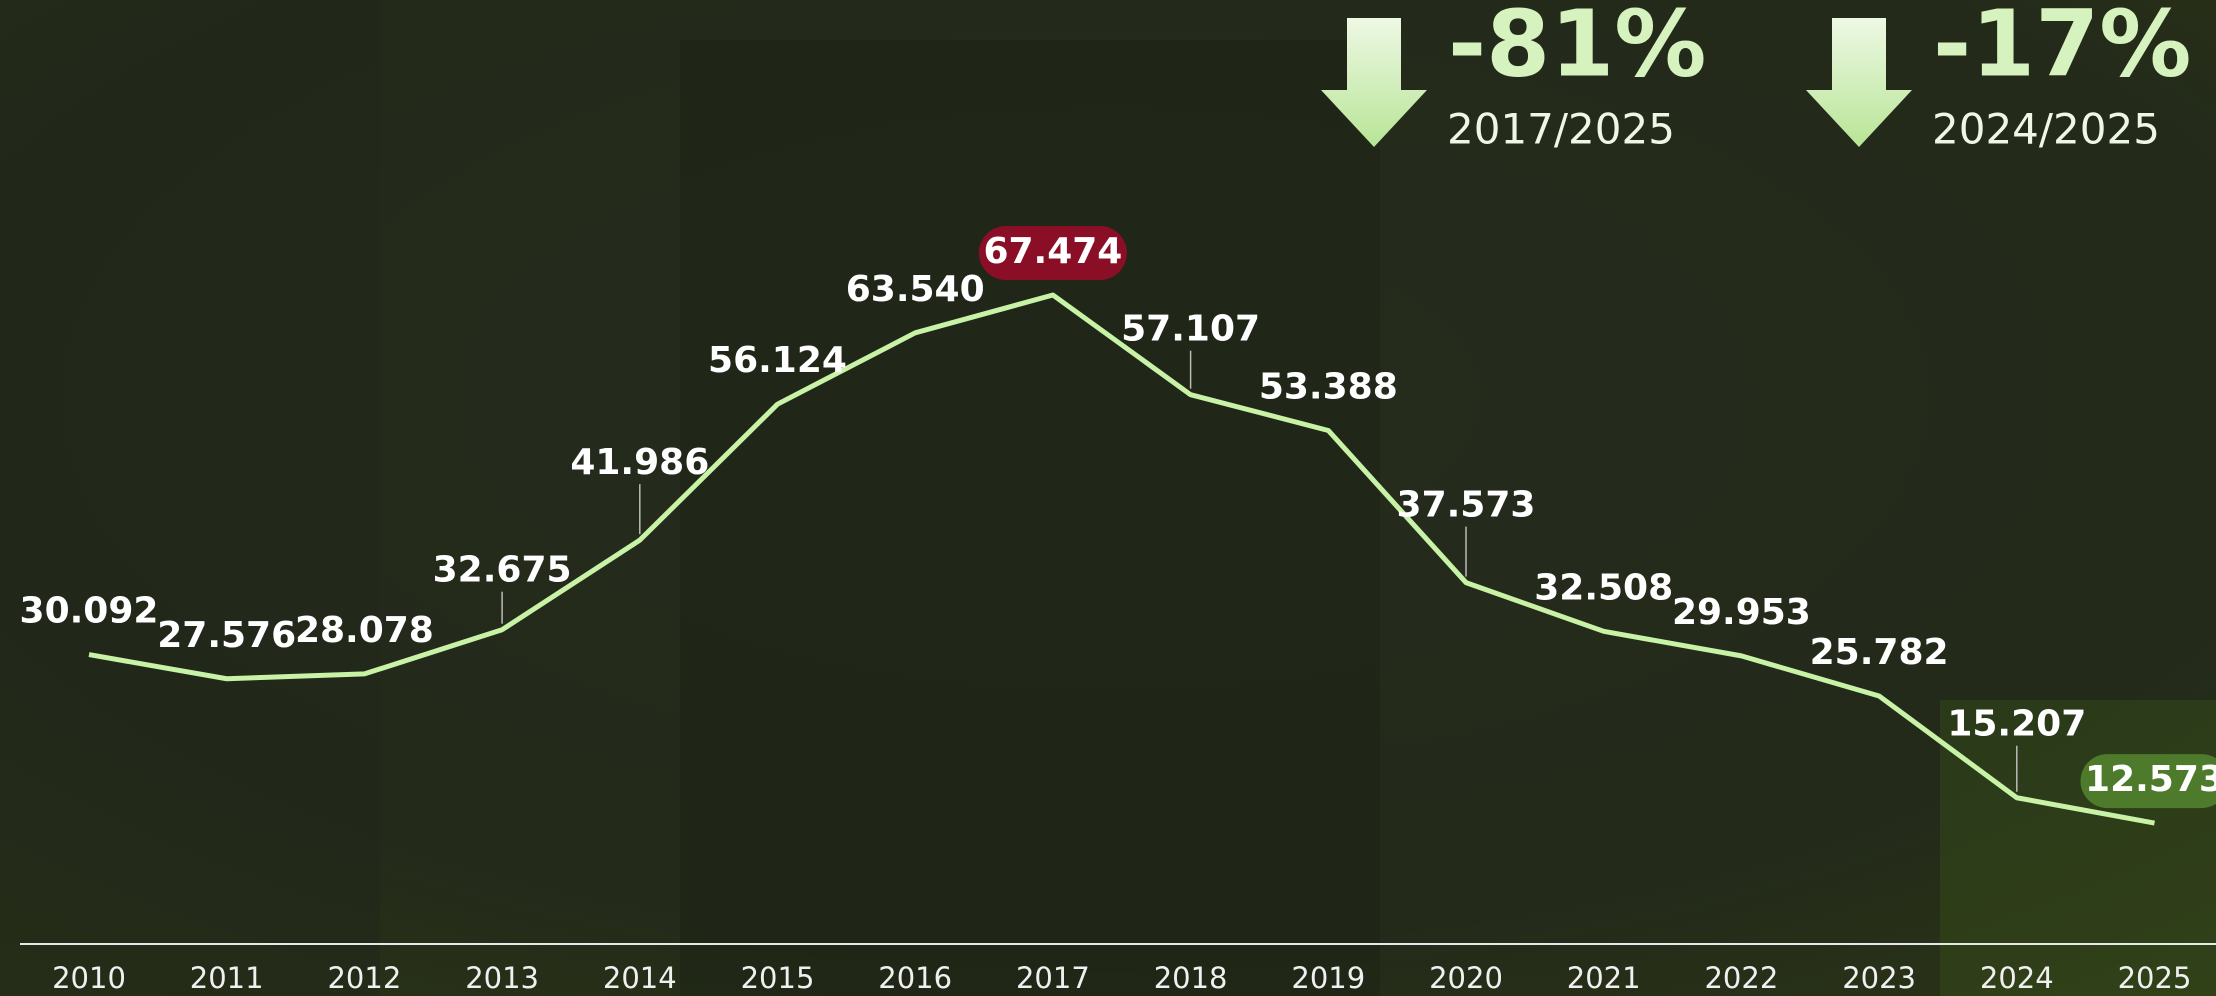 Image resolution: width=2216 pixels, height=996 pixels. What do you see at coordinates (2062, 48) in the screenshot?
I see `annotation-value: -17%` at bounding box center [2062, 48].